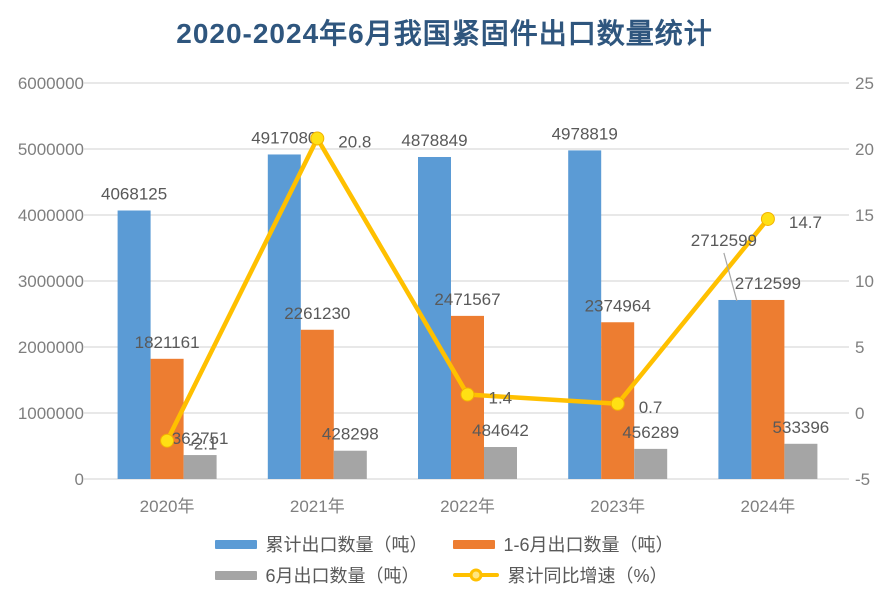 Image resolution: width=889 pixels, height=603 pixels. Describe the element at coordinates (724, 240) in the screenshot. I see `bar-data-label-callout: 2712599` at that location.